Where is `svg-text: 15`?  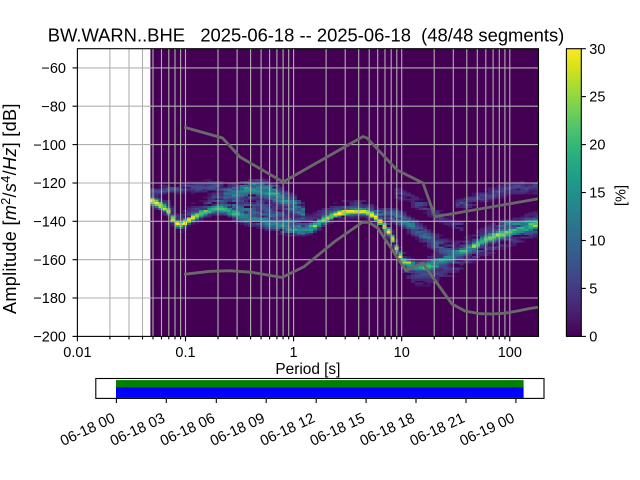 svg-text: 15 is located at coordinates (597, 194).